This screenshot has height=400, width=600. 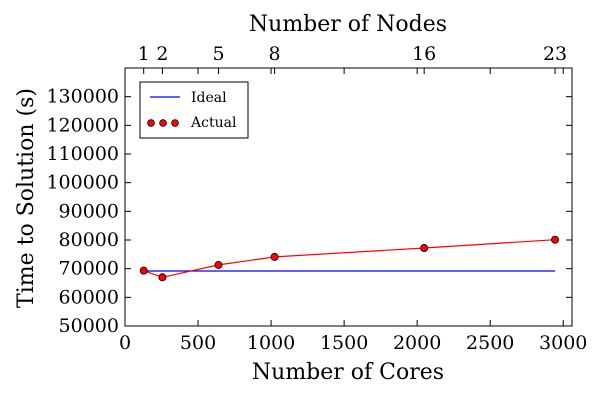 What do you see at coordinates (209, 98) in the screenshot?
I see `legend-label-ideal: Ideal` at bounding box center [209, 98].